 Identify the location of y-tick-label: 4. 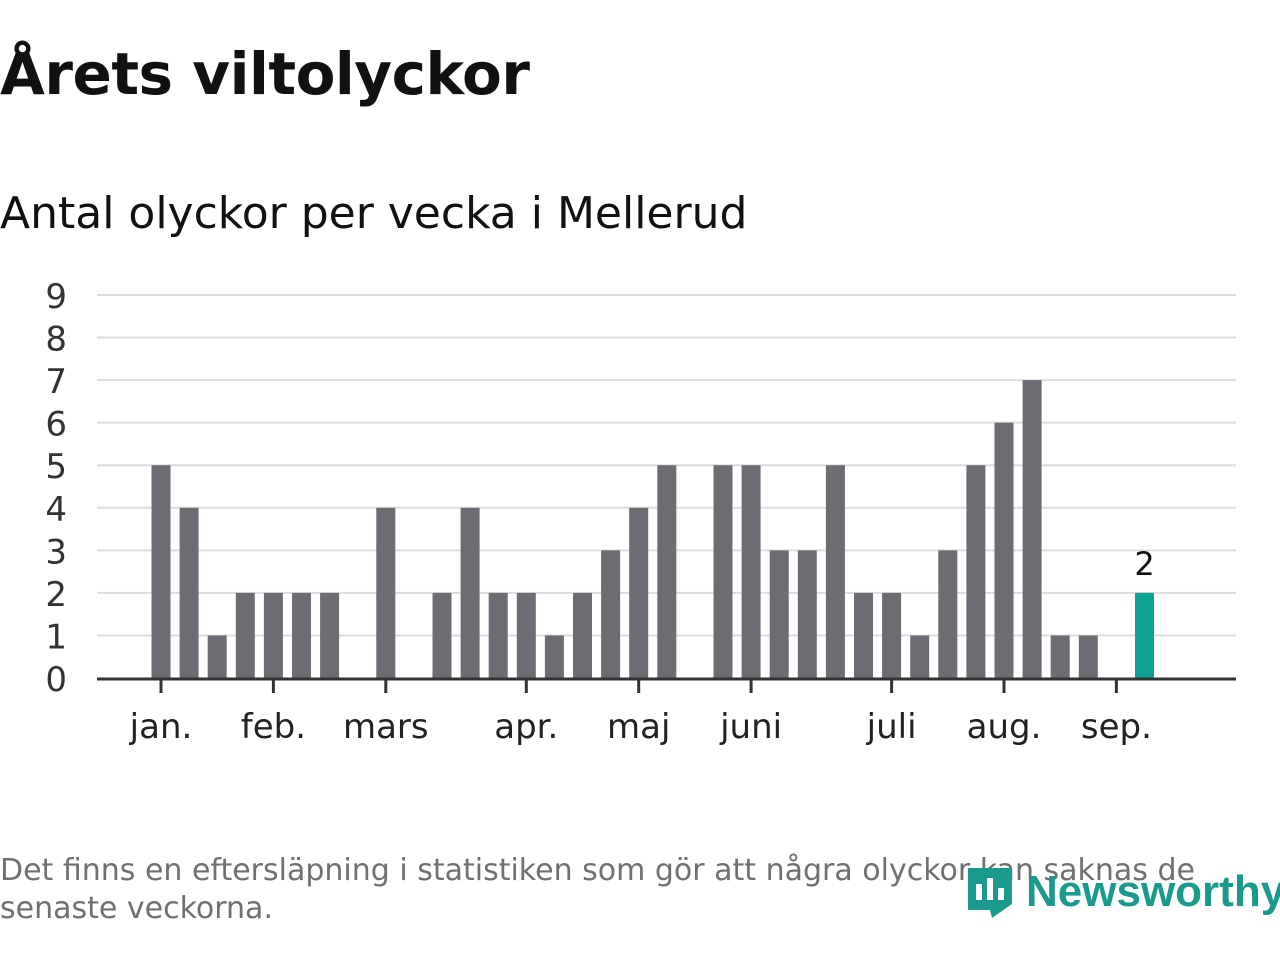
(56, 510).